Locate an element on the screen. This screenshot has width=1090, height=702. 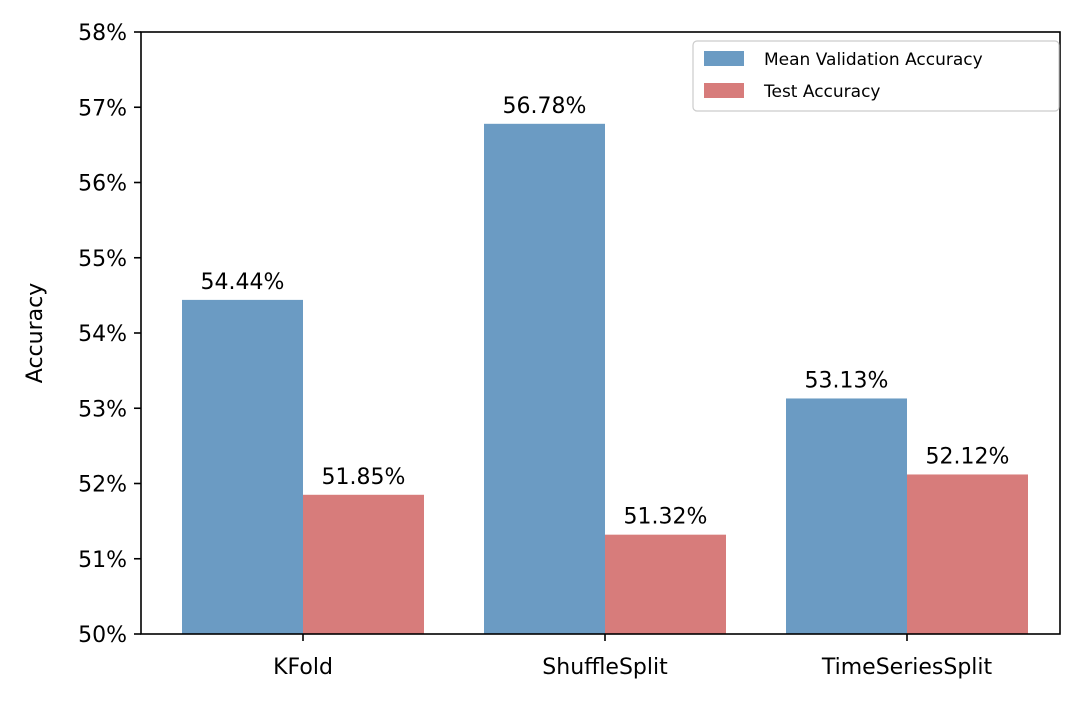
legend-box is located at coordinates (876, 76).